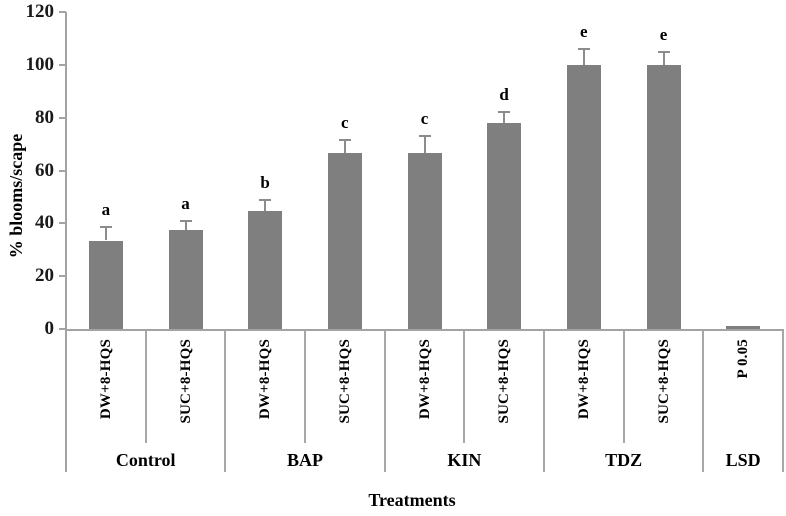  What do you see at coordinates (265, 182) in the screenshot?
I see `significance-letter: b` at bounding box center [265, 182].